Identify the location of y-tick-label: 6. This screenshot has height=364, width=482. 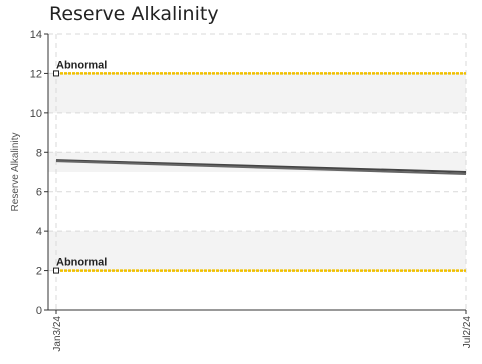
(39, 193).